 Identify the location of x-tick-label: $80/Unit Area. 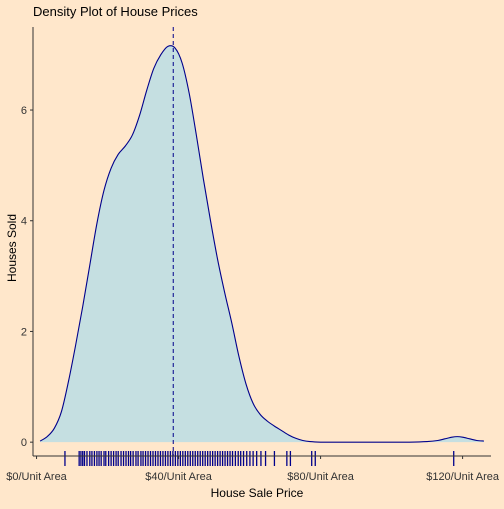
(321, 477).